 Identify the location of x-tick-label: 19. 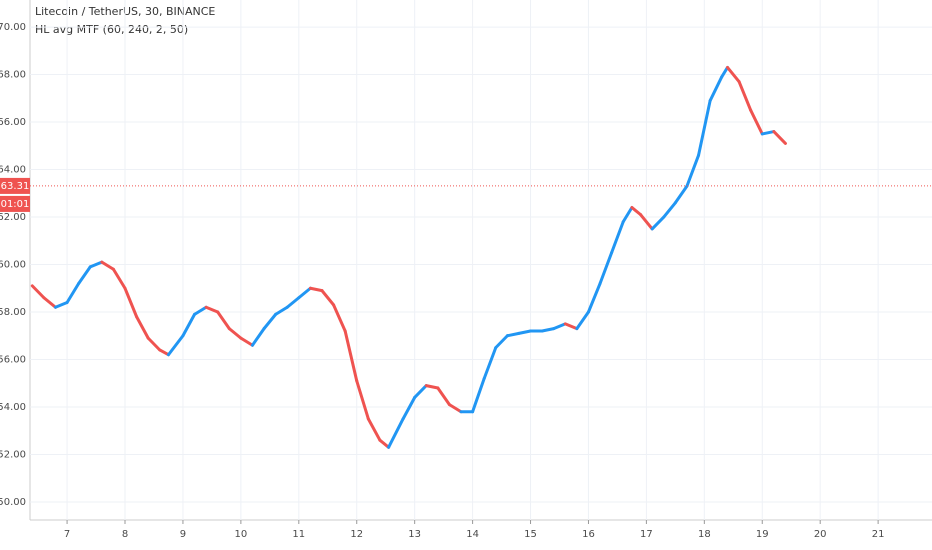
(762, 534).